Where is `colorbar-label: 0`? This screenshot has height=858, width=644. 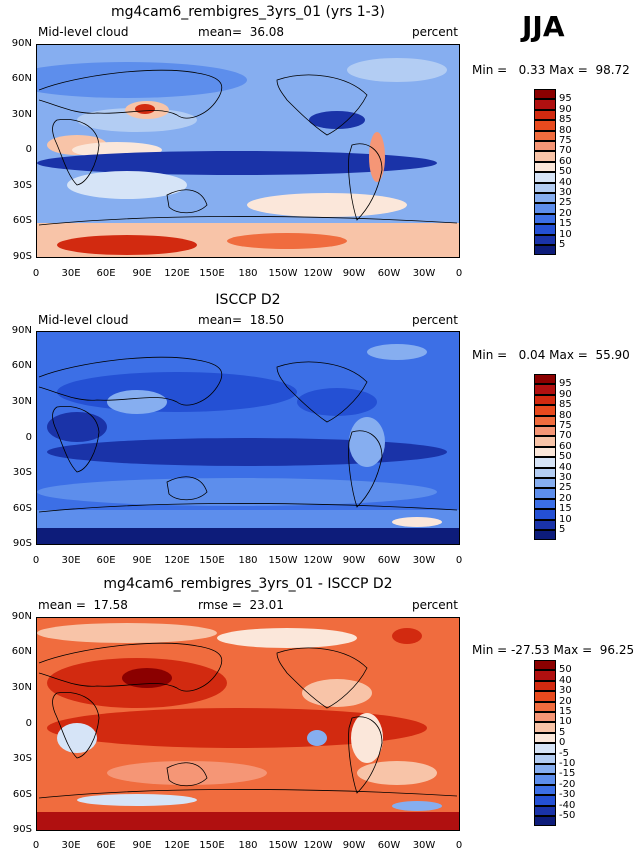
colorbar-label: 0 is located at coordinates (562, 743).